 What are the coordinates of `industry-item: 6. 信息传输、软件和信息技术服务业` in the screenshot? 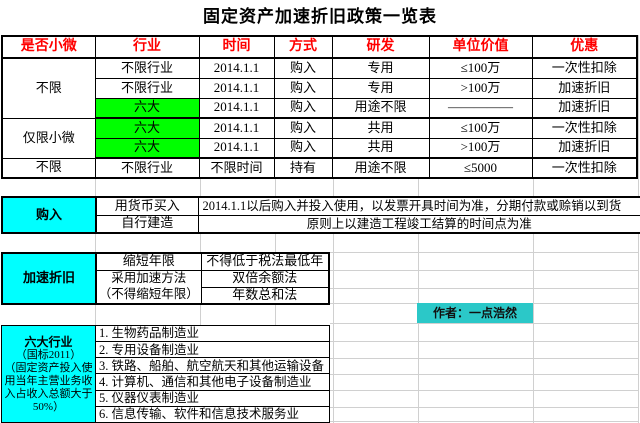 It's located at (212, 414).